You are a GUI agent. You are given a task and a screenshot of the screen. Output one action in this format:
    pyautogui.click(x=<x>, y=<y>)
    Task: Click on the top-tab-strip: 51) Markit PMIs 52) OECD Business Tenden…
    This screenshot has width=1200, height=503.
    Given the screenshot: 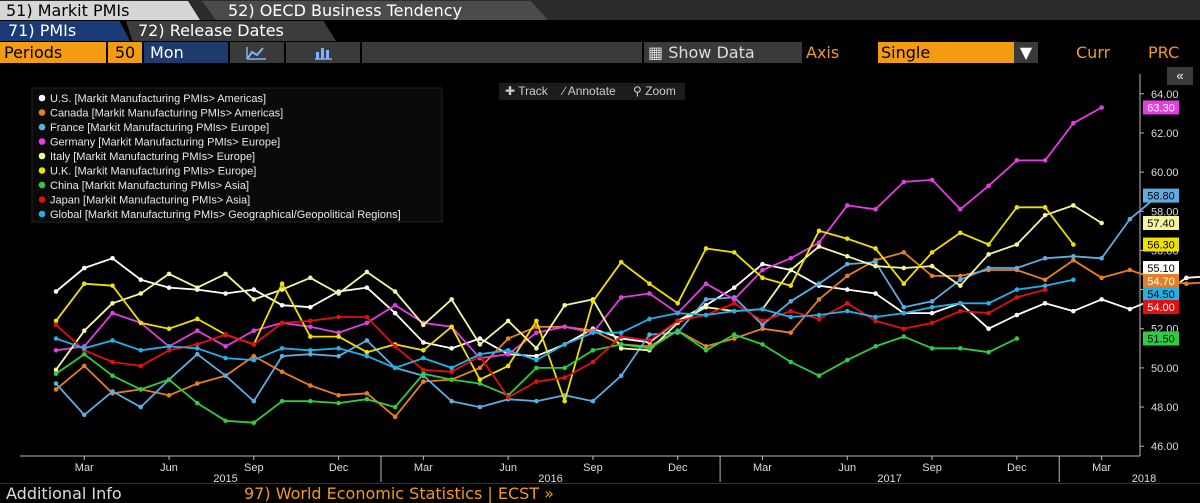 What is the action you would take?
    pyautogui.click(x=600, y=10)
    